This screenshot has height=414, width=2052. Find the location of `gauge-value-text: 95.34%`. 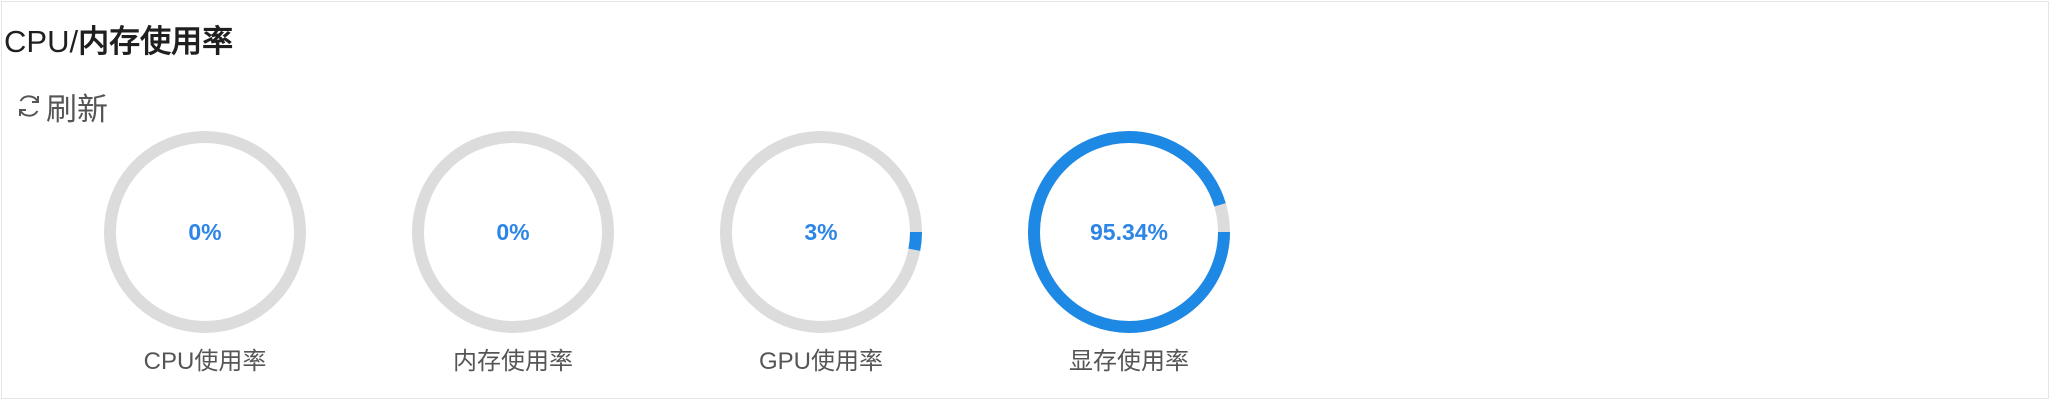

gauge-value-text: 95.34% is located at coordinates (1129, 232).